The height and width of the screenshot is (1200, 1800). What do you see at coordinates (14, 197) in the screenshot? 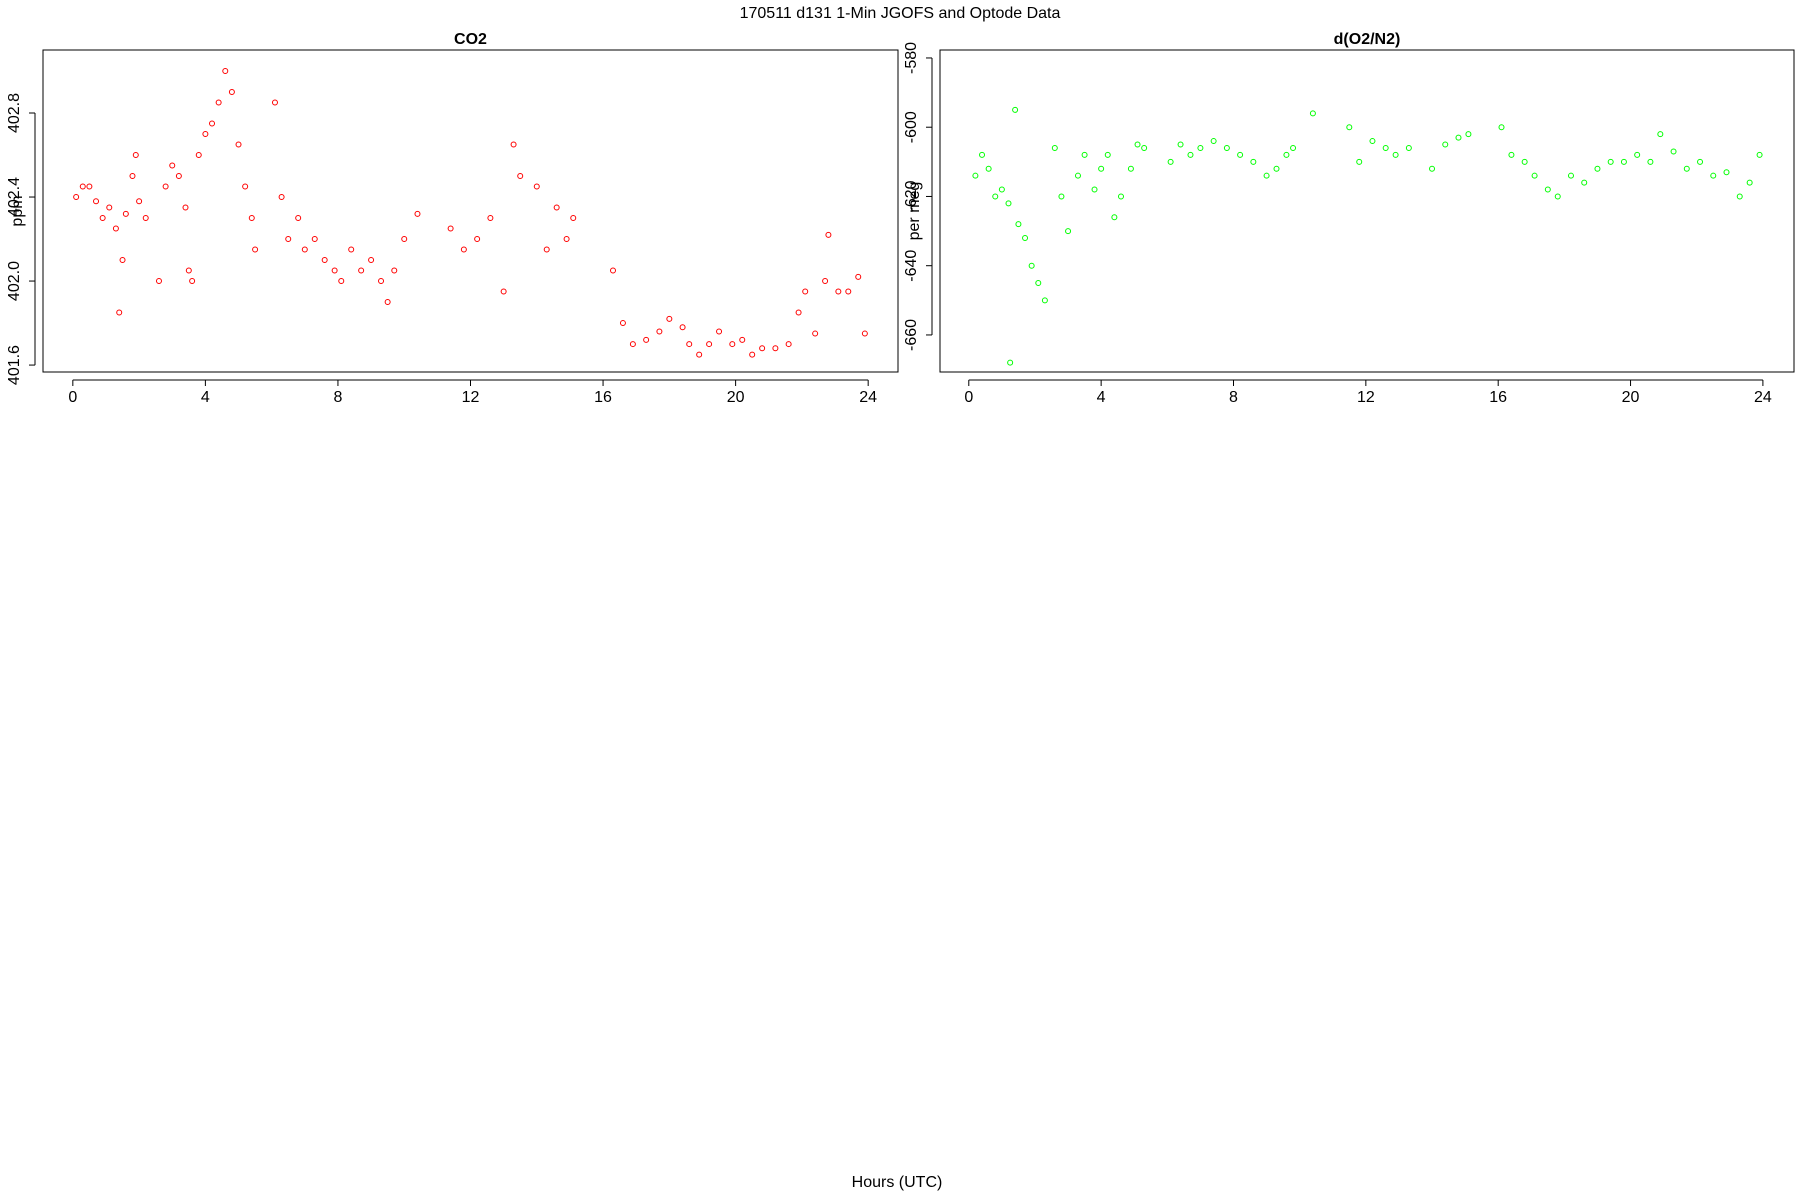
I see `y-tick-label: 402.4` at bounding box center [14, 197].